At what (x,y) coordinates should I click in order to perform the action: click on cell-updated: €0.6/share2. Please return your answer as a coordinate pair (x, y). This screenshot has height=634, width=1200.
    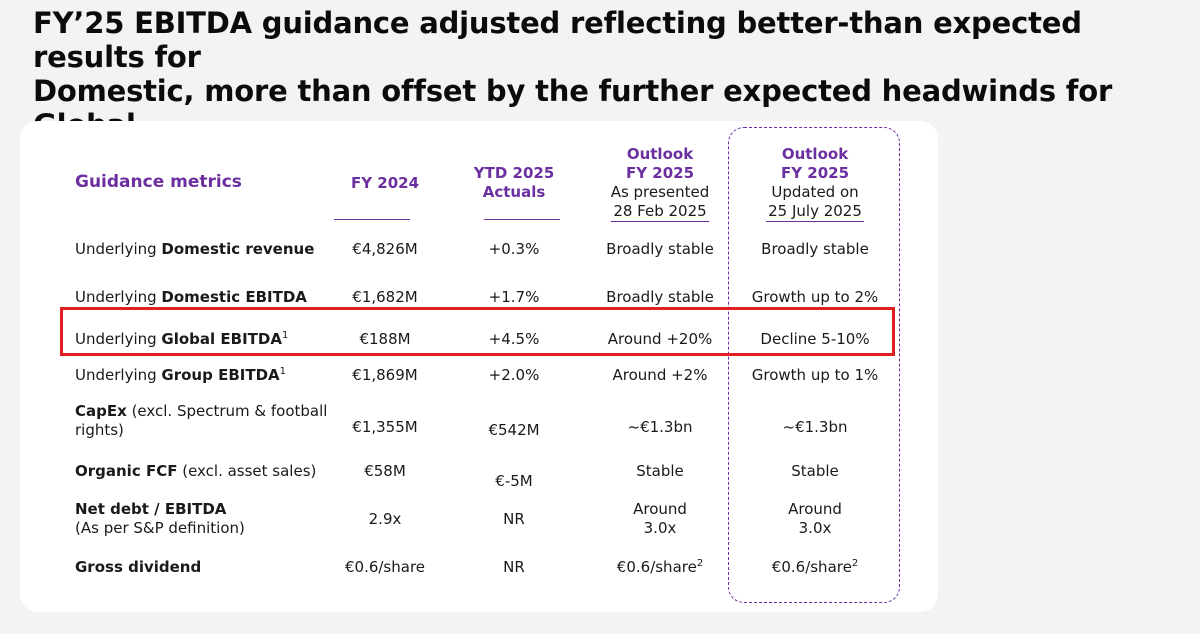
    Looking at the image, I should click on (815, 567).